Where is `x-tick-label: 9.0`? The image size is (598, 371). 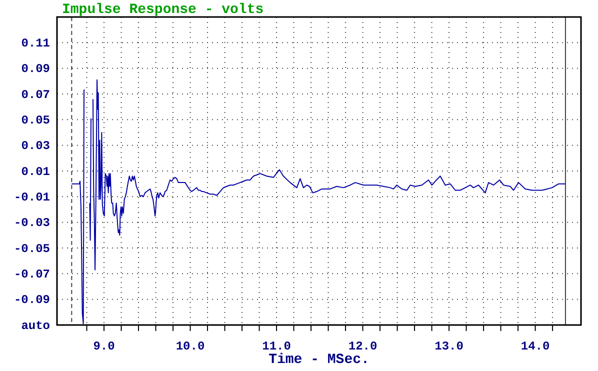
x-tick-label: 9.0 is located at coordinates (104, 347).